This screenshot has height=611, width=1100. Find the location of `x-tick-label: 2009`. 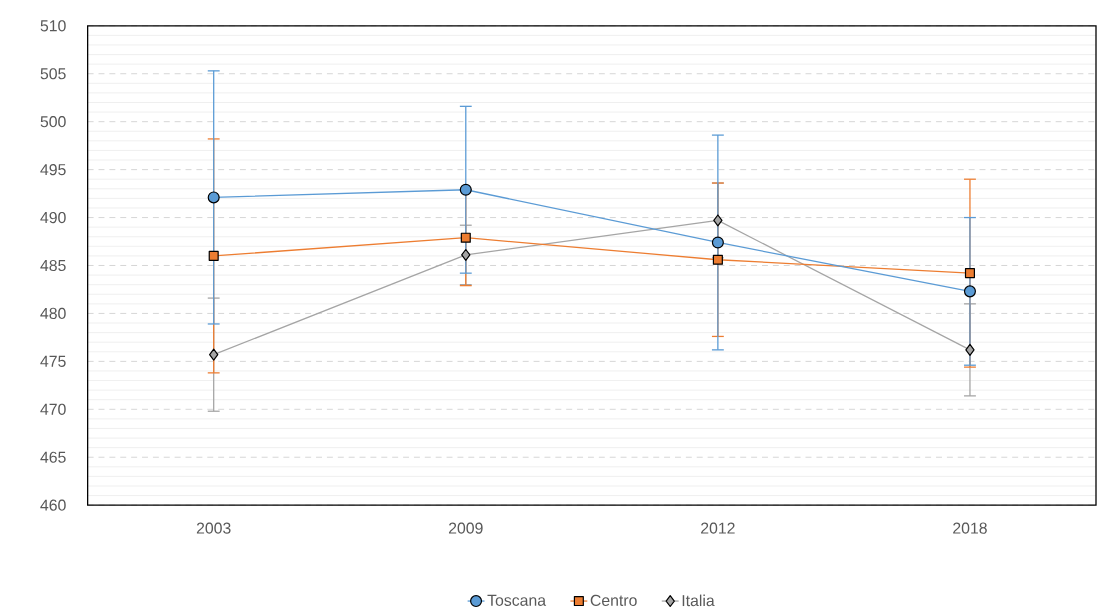

x-tick-label: 2009 is located at coordinates (465, 528).